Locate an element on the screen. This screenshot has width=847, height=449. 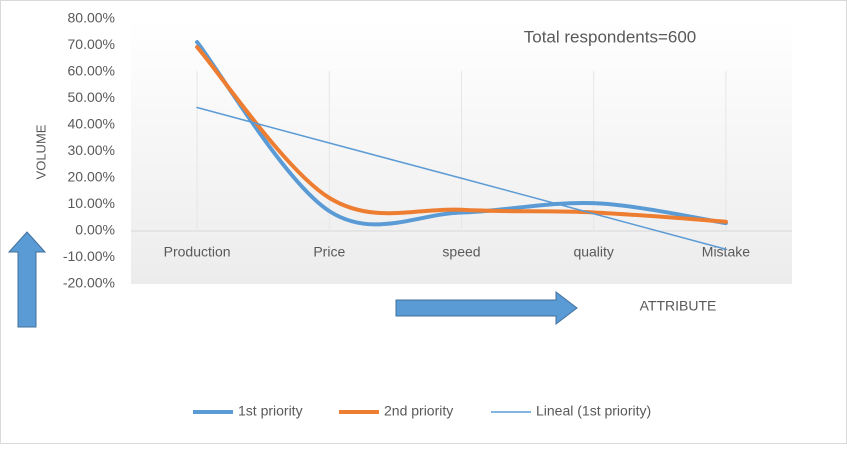
x-axis-label: ATTRIBUTE is located at coordinates (678, 306).